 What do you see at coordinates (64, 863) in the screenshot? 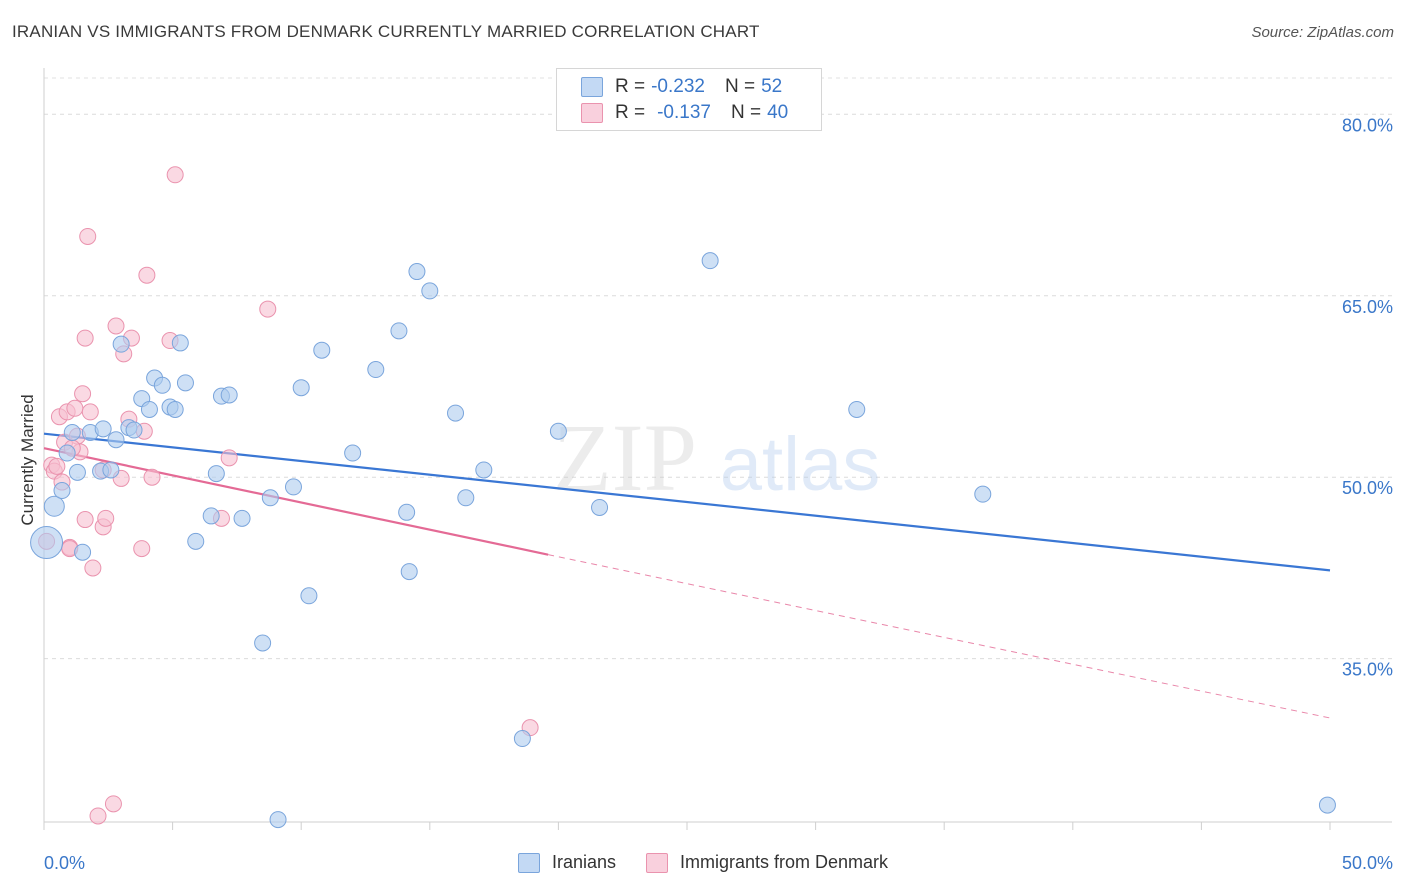
I see `x-tick-label: 0.0%` at bounding box center [64, 863].